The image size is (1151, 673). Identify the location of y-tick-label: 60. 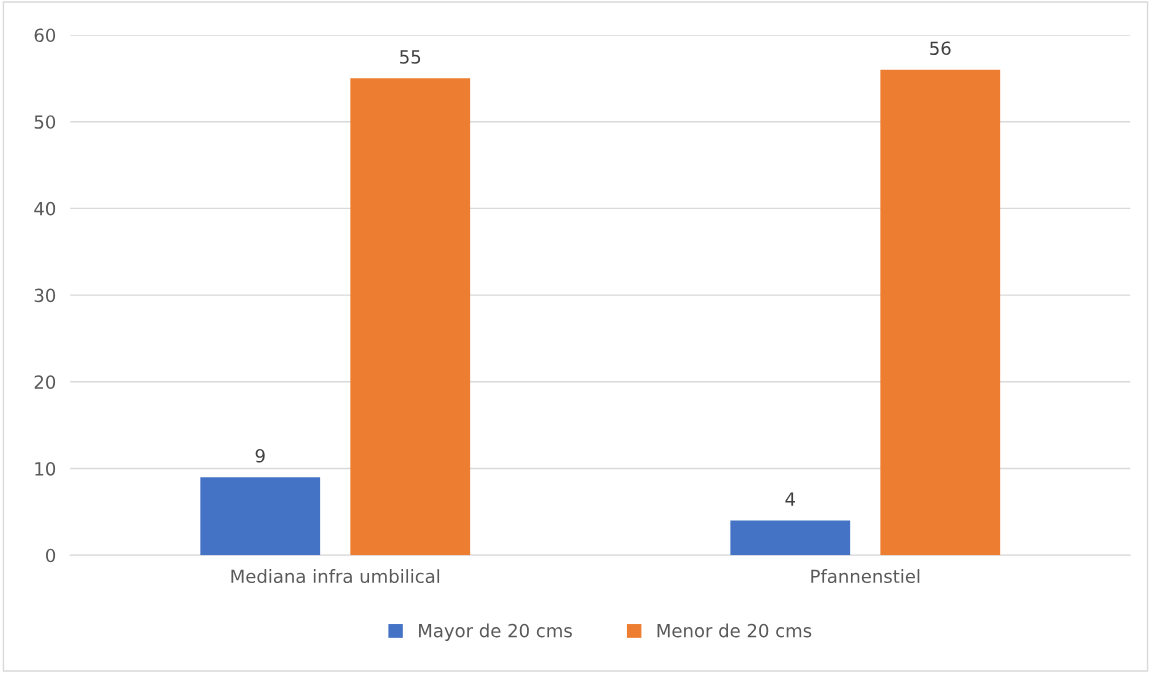
(45, 35).